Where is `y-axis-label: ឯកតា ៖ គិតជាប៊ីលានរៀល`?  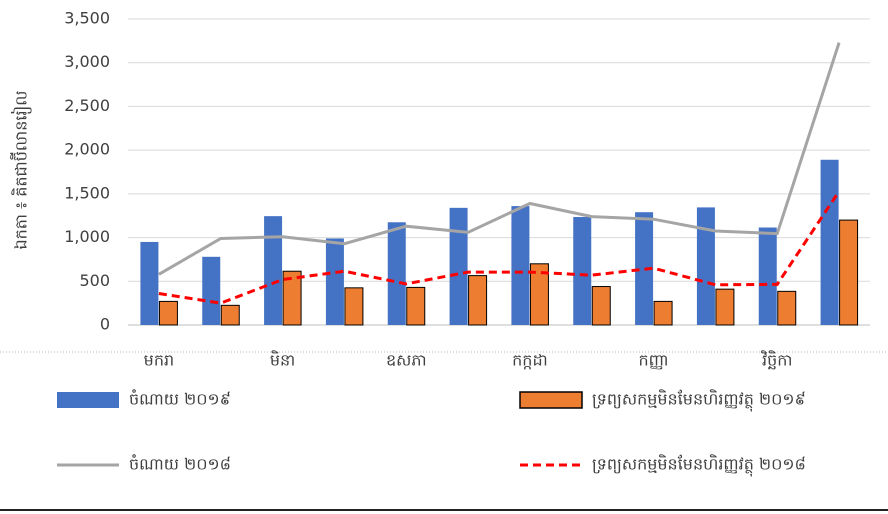
y-axis-label: ឯកតា ៖ គិតជាប៊ីលានរៀល is located at coordinates (21, 169).